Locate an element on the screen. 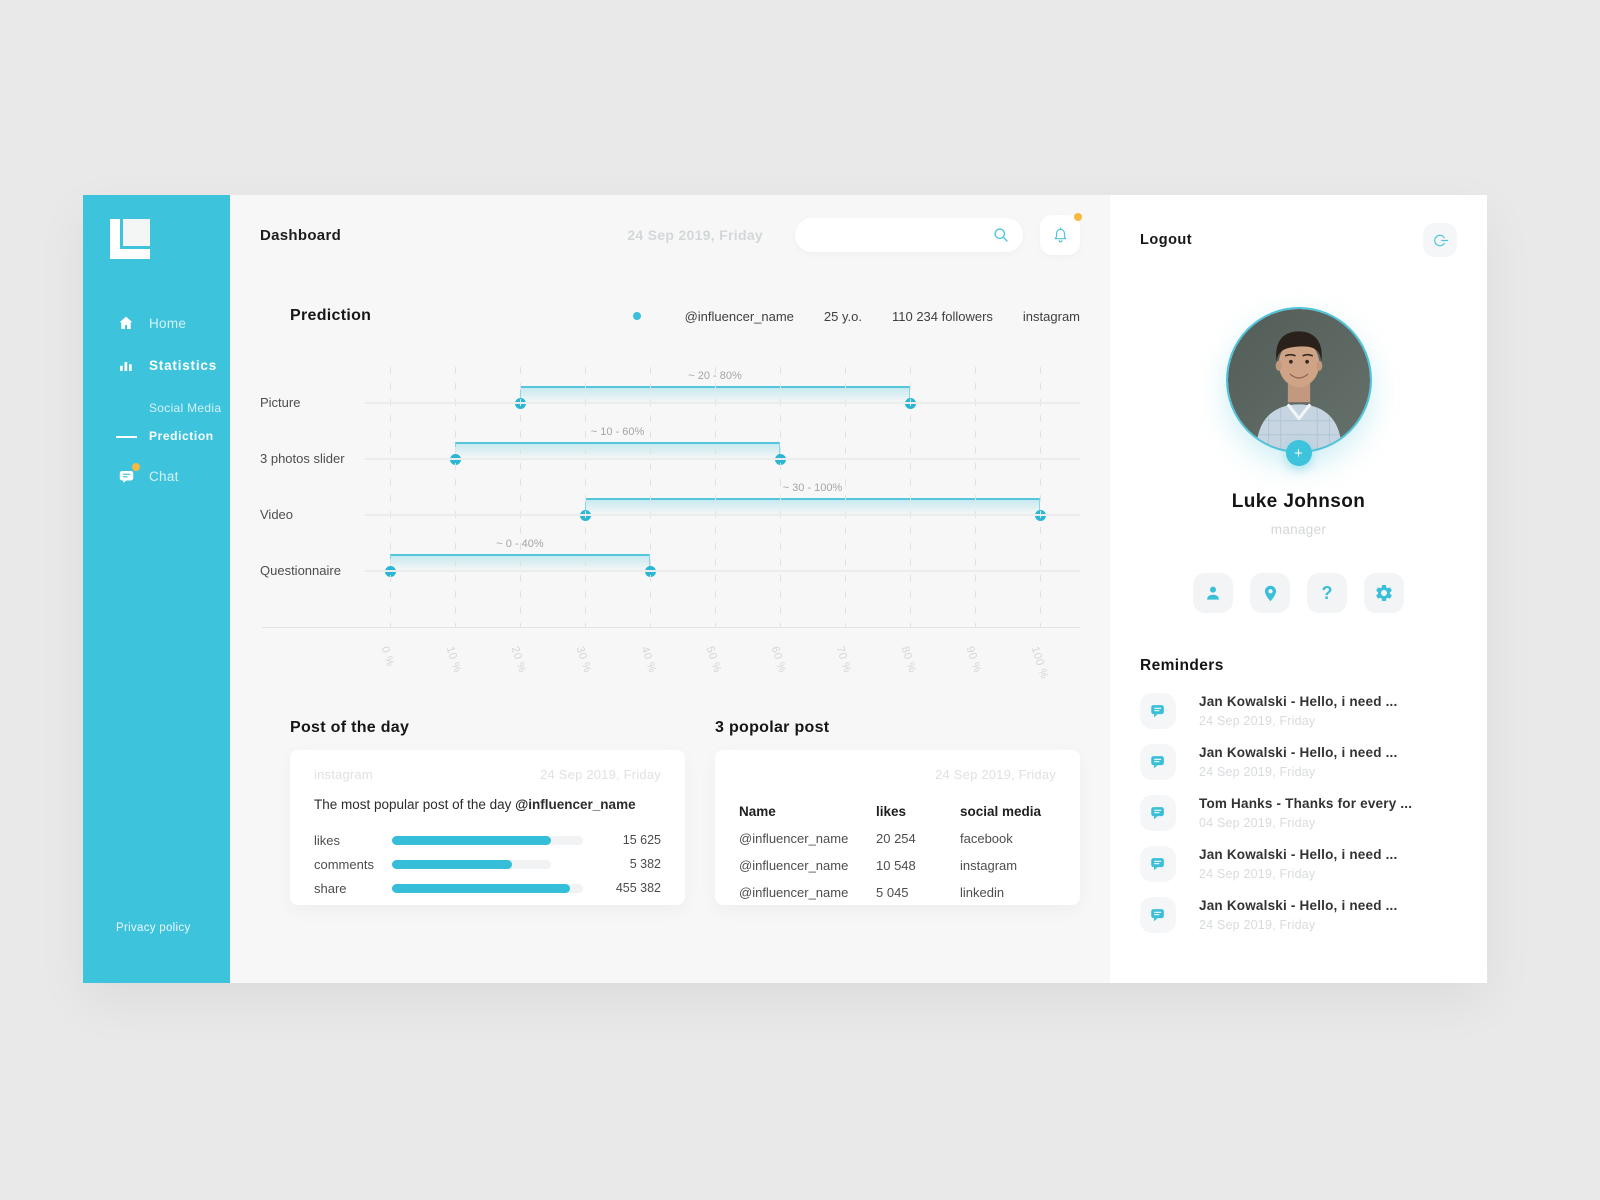 The height and width of the screenshot is (1200, 1600). page-title: Dashboard is located at coordinates (301, 235).